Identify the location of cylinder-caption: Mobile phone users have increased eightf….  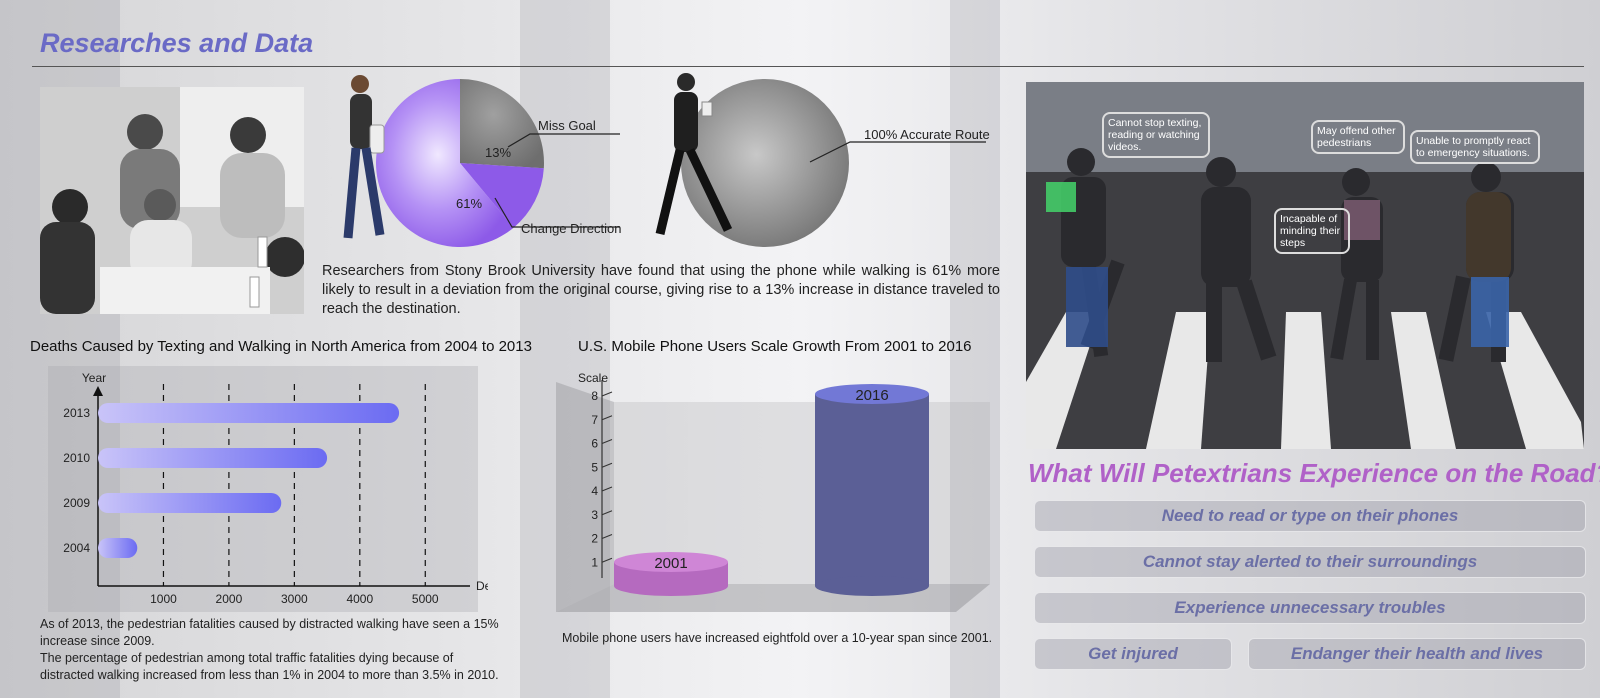
(777, 638).